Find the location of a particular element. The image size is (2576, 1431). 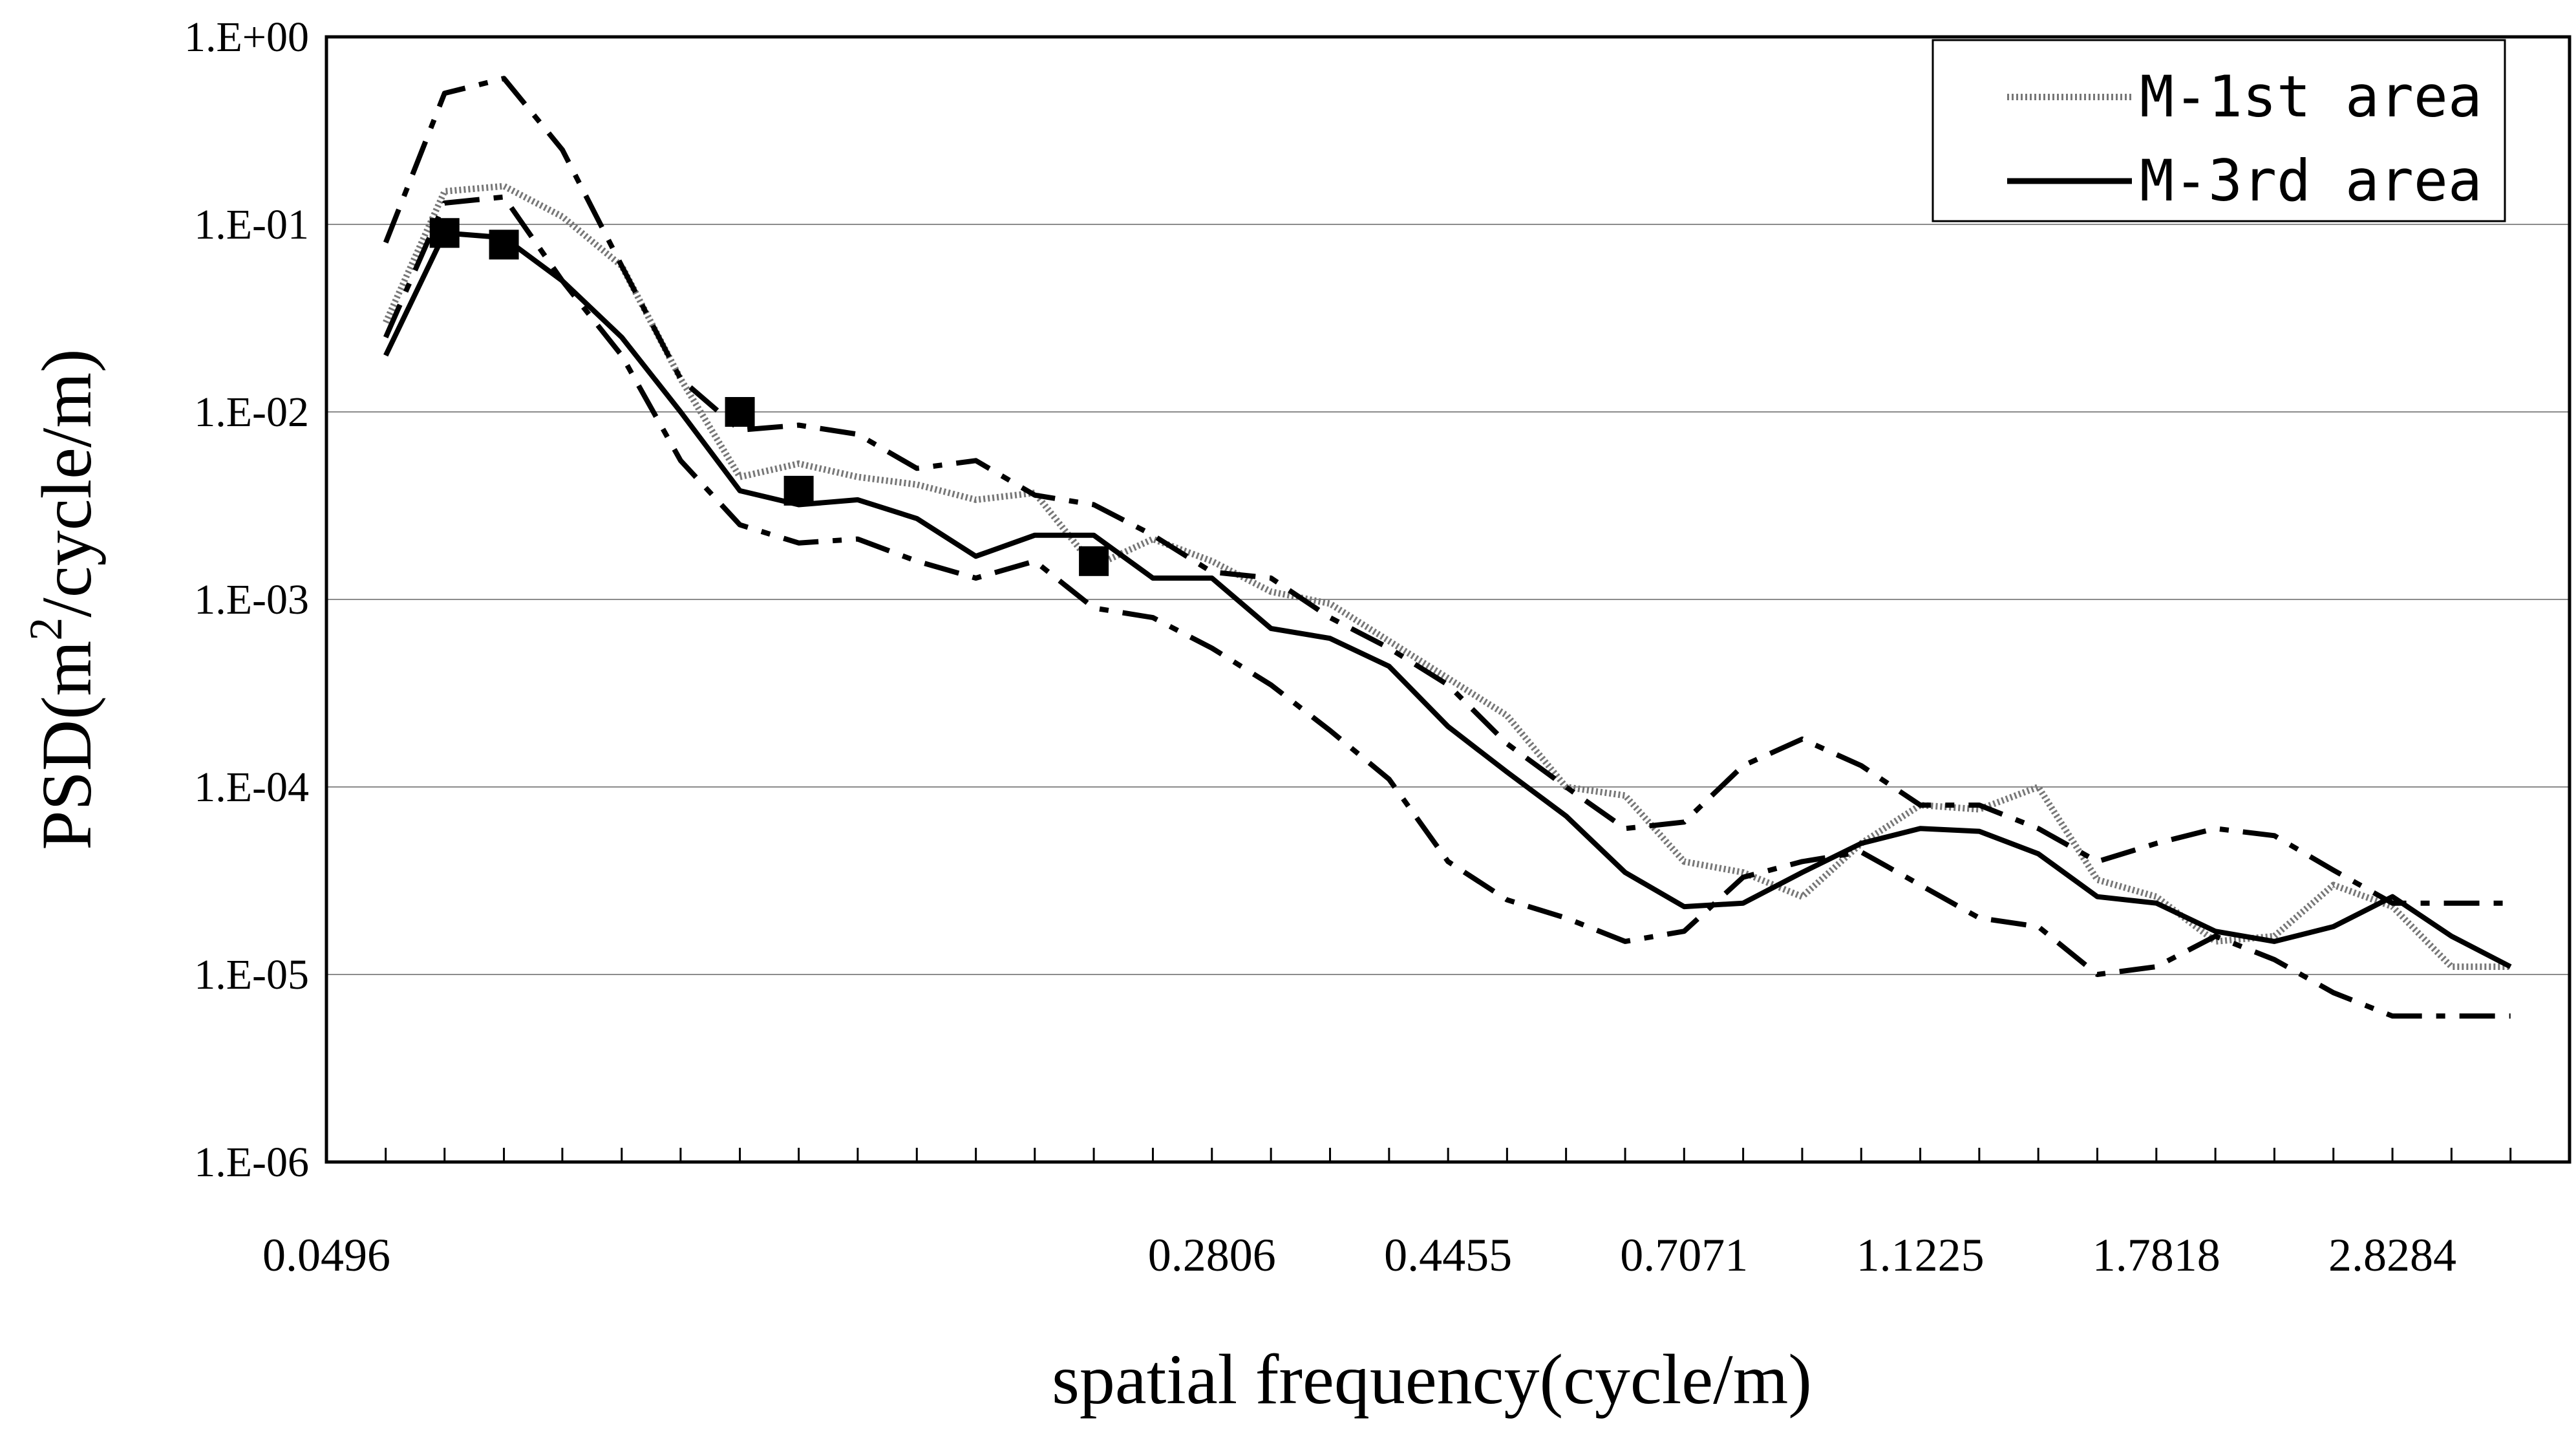

x-tick-label: 0.2806 is located at coordinates (1212, 1255).